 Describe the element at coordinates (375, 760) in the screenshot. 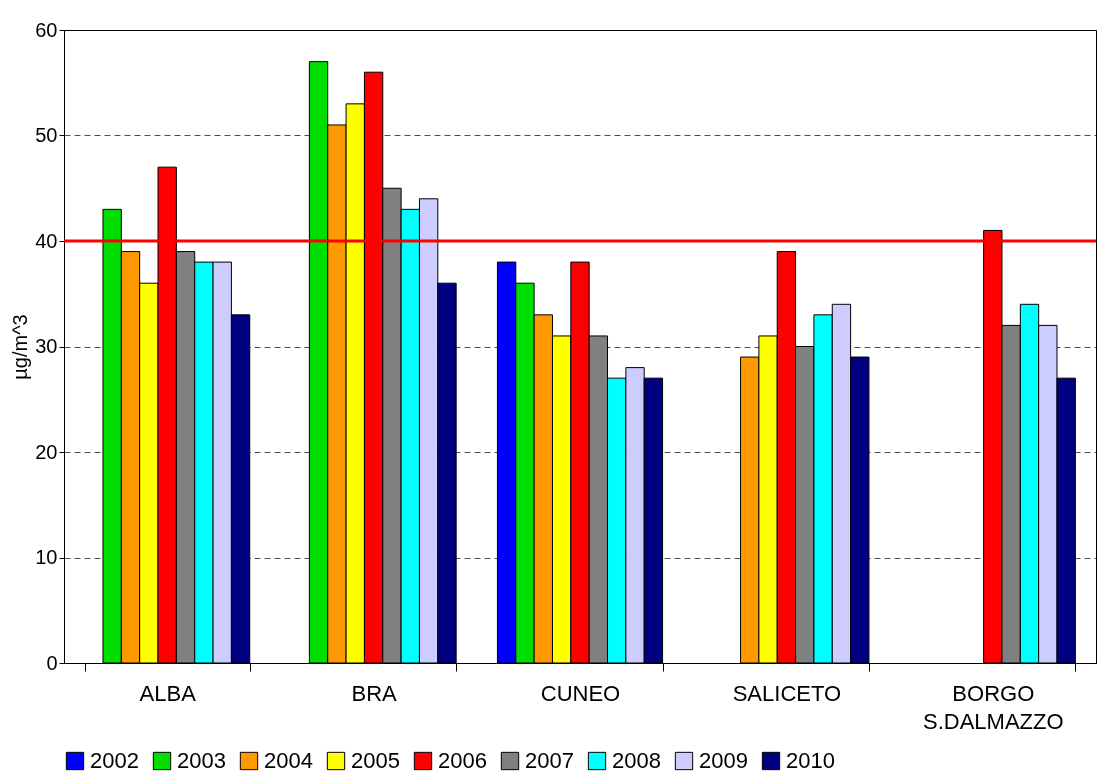

I see `legend-label: 2005` at that location.